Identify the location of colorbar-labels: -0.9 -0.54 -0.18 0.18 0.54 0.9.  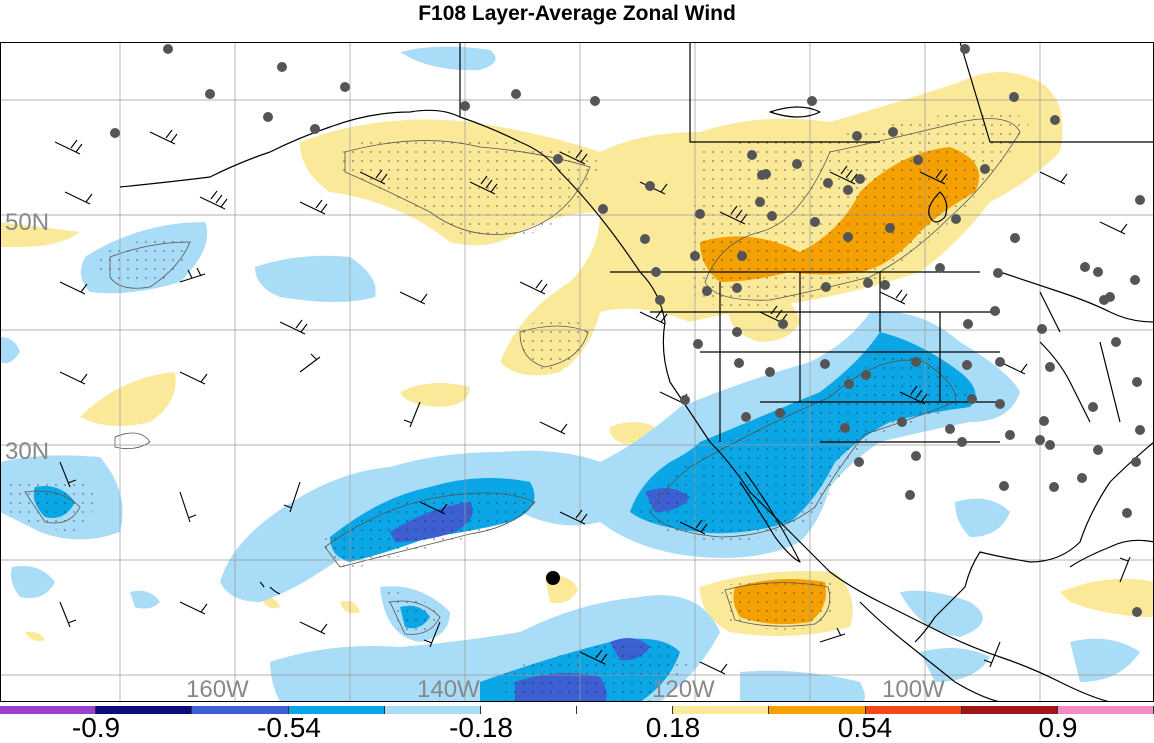
(577, 727).